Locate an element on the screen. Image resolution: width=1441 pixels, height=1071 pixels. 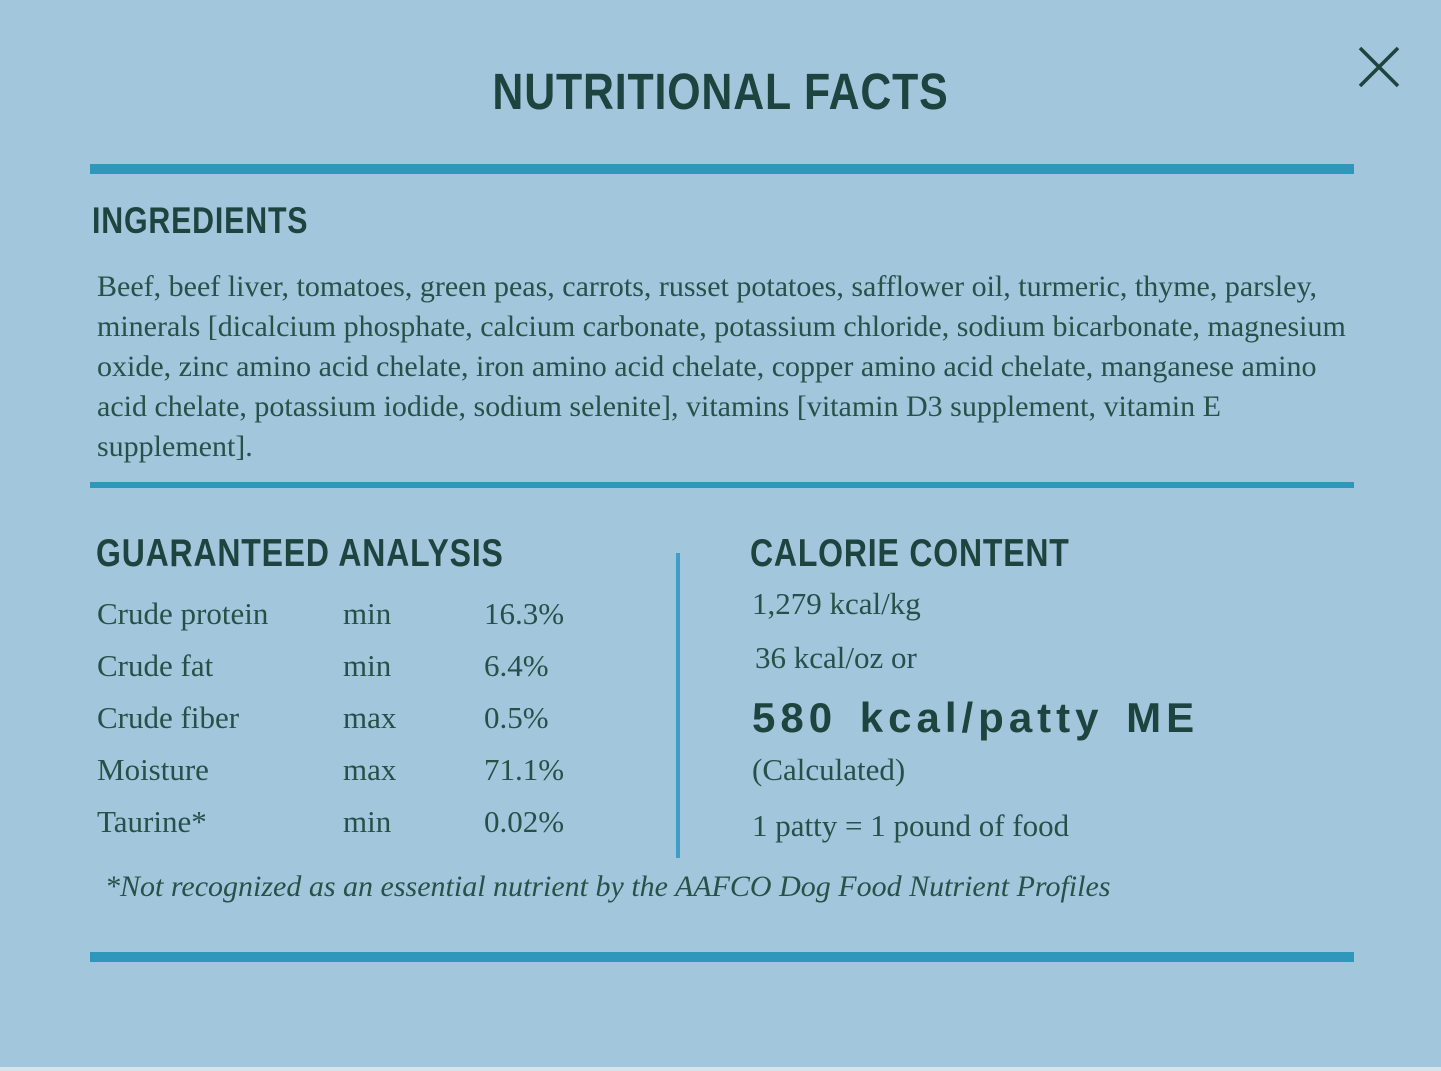
value-label: 71.1% is located at coordinates (524, 769).